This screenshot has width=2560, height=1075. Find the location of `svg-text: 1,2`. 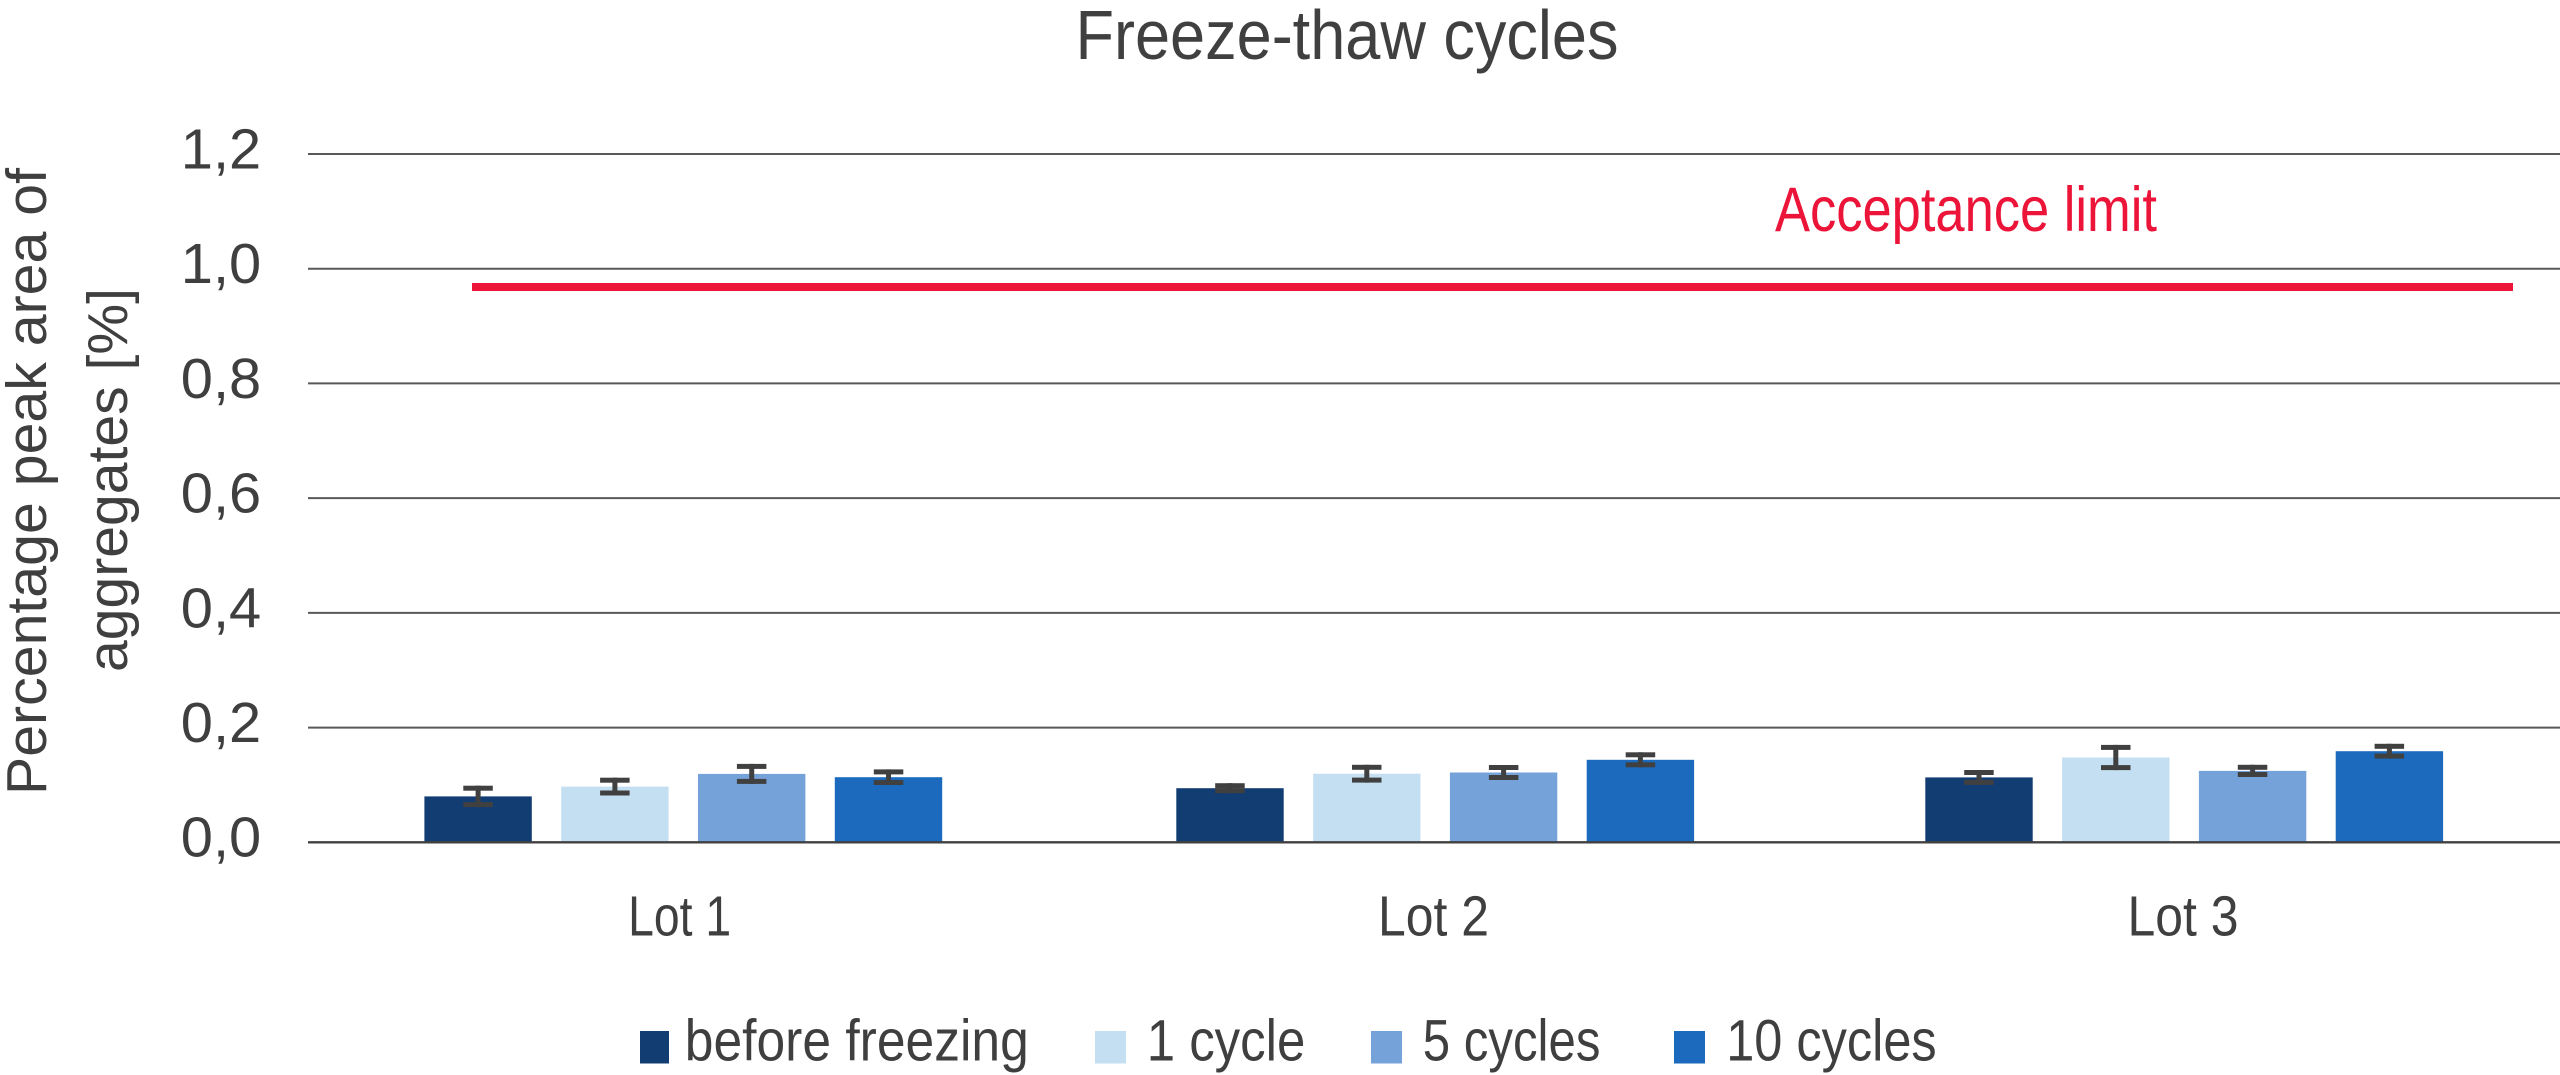

svg-text: 1,2 is located at coordinates (221, 149).